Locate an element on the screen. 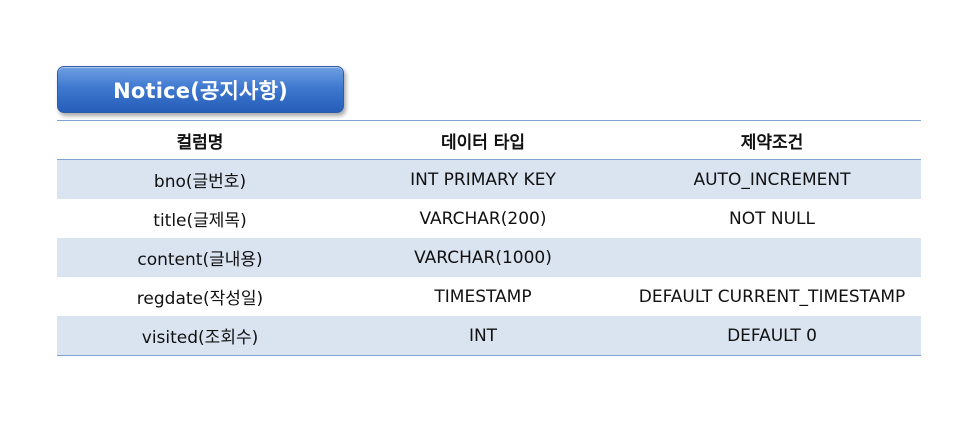 The width and height of the screenshot is (960, 427). table-row: bno(글번호) INT PRIMARY KEY AUTO_INCREMENT is located at coordinates (489, 179).